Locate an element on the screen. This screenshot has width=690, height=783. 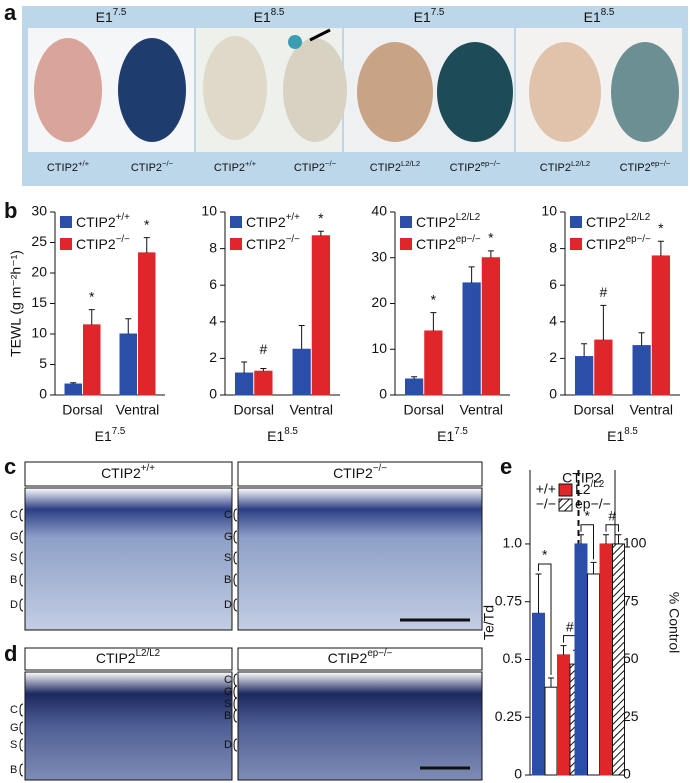
tick-label: 0.75 is located at coordinates (508, 600).